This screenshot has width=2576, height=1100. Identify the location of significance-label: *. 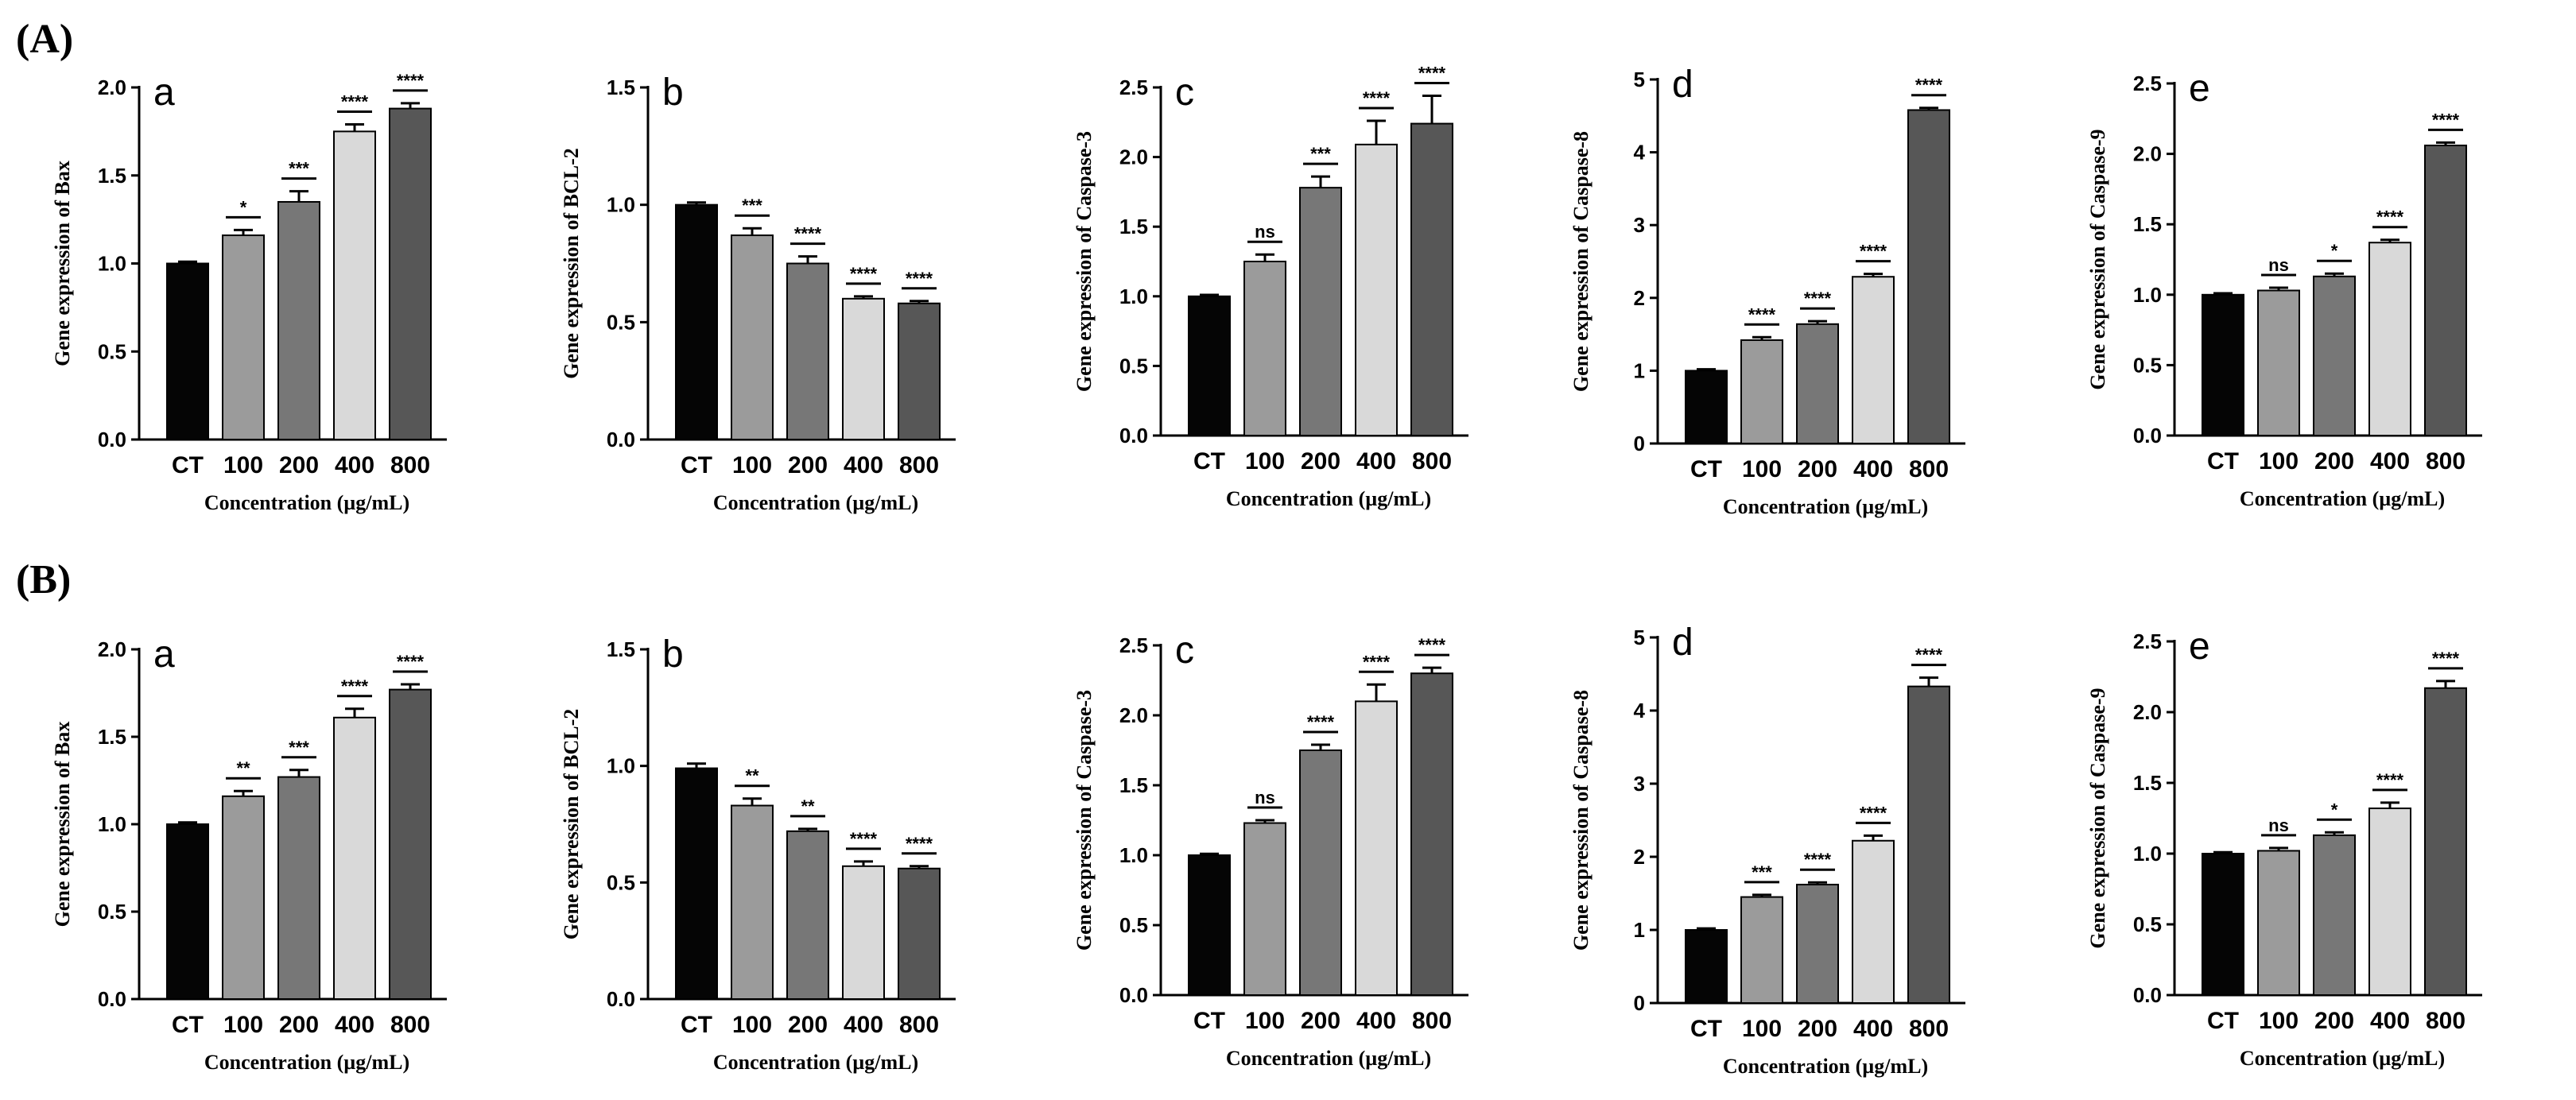
(2335, 810).